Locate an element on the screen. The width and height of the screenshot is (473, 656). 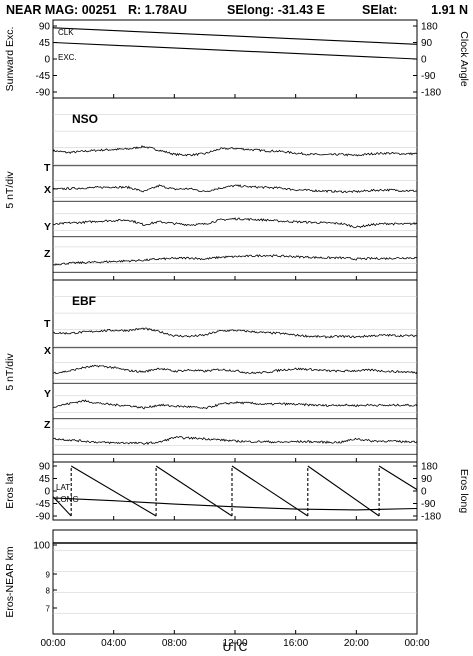
nso-series-t is located at coordinates (235, 150).